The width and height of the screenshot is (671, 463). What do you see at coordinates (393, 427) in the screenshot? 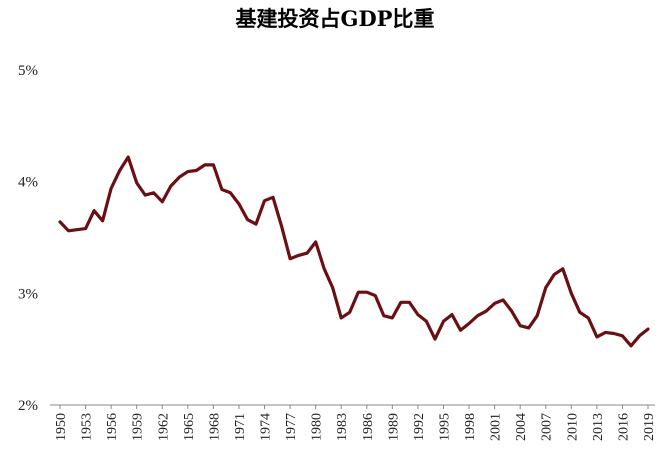
I see `x-tick-label: 1989` at bounding box center [393, 427].